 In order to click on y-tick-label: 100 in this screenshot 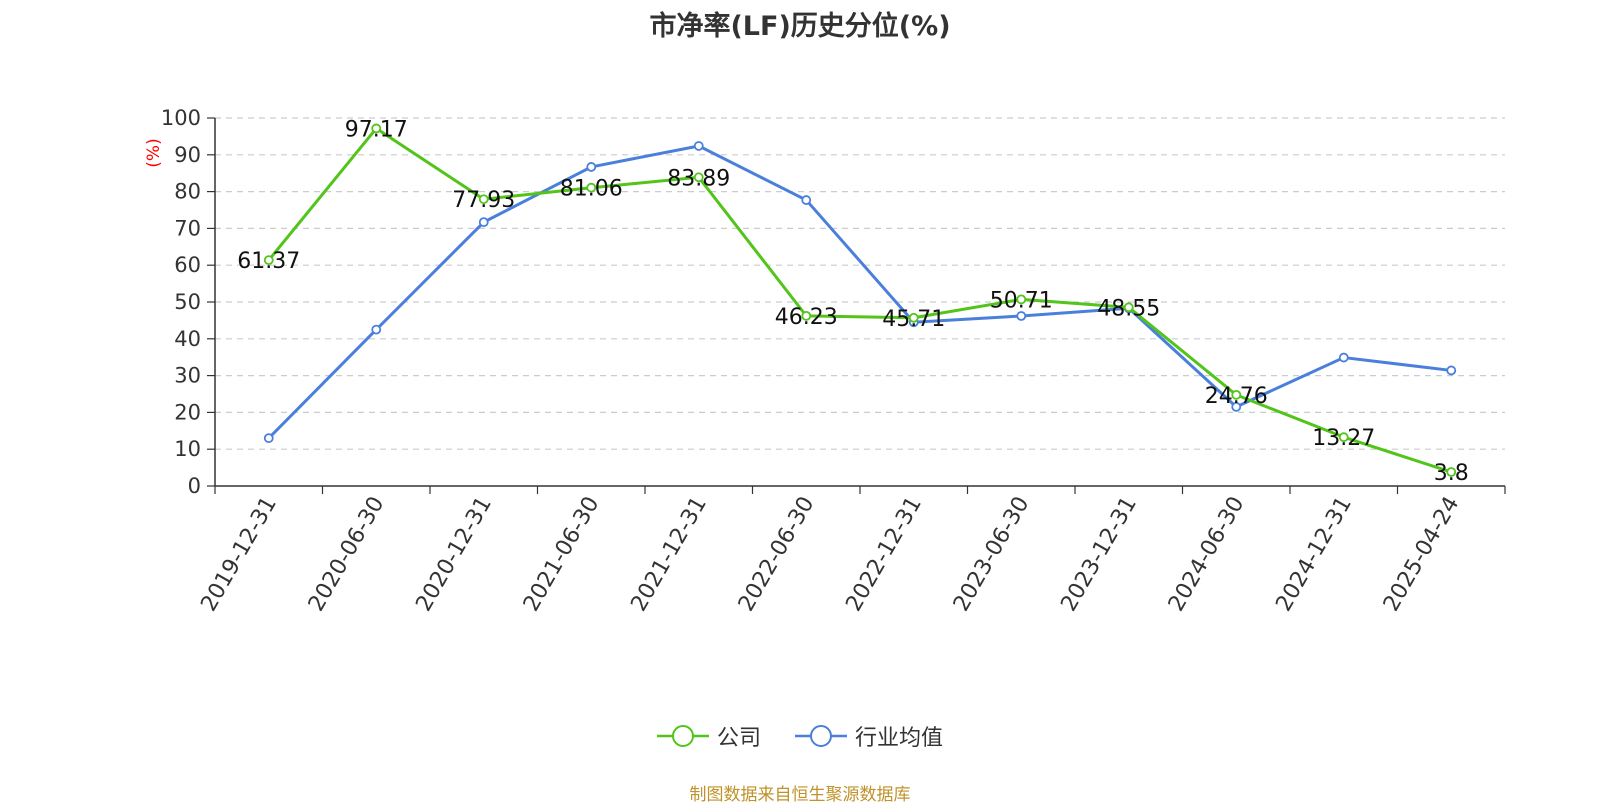, I will do `click(181, 118)`.